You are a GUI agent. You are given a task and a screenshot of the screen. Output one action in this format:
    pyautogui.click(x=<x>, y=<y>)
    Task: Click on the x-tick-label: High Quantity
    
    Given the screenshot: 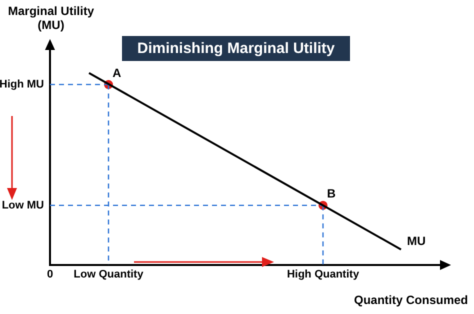 What is the action you would take?
    pyautogui.click(x=323, y=274)
    